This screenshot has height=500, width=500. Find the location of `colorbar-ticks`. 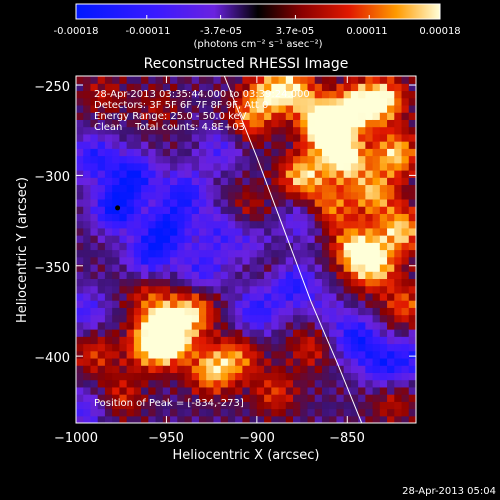

colorbar-ticks is located at coordinates (258, 17).